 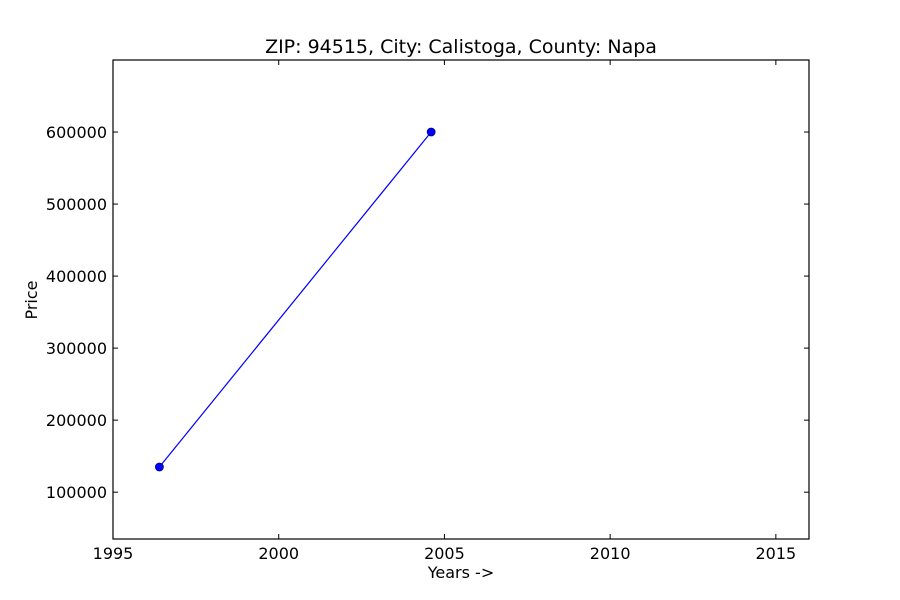 I want to click on x-tick-label: 1995, so click(x=113, y=553).